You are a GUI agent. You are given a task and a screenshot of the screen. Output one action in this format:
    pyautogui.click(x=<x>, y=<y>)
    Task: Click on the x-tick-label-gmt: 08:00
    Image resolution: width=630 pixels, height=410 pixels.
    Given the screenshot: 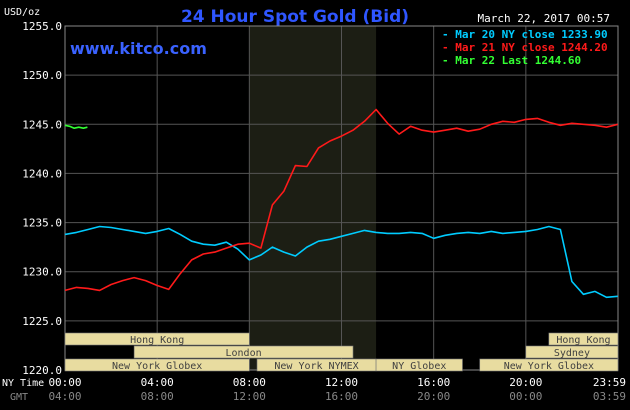 What is the action you would take?
    pyautogui.click(x=157, y=396)
    